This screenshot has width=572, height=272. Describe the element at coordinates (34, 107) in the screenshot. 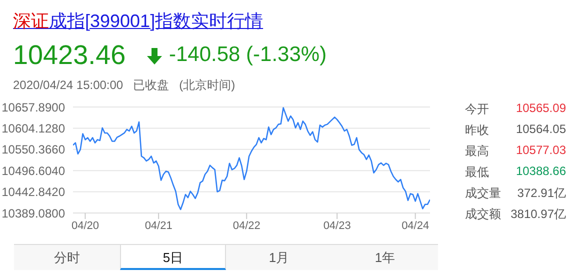

I see `y-tick-label: 10657.8900` at that location.